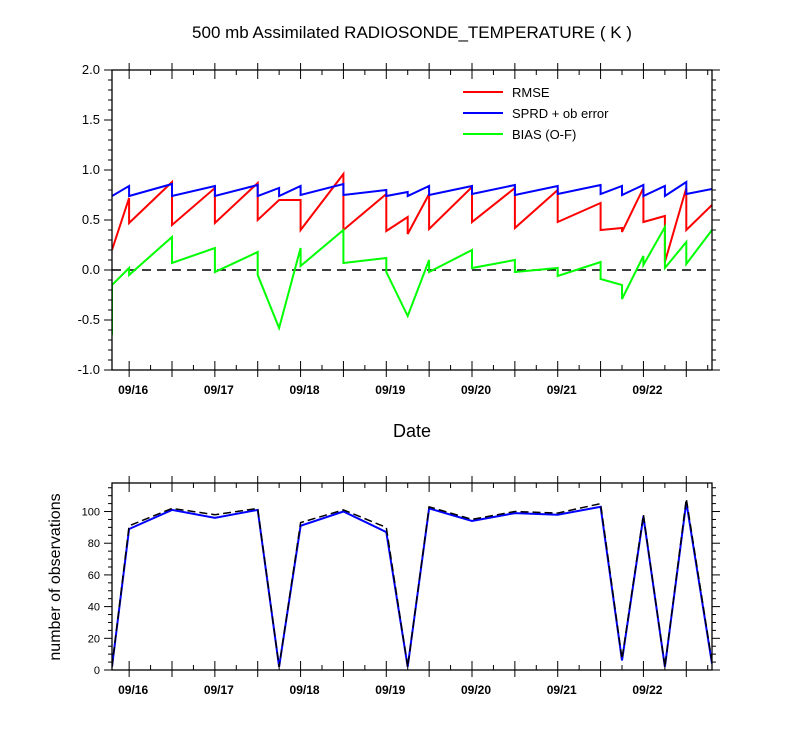 Image resolution: width=800 pixels, height=750 pixels. What do you see at coordinates (94, 576) in the screenshot?
I see `y-tick-label: 60` at bounding box center [94, 576].